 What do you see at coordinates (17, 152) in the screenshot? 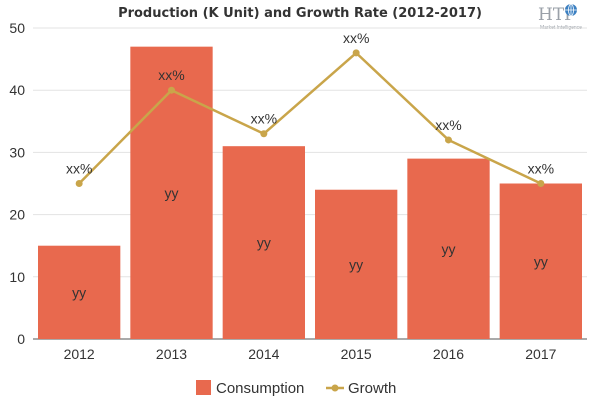
I see `y-tick-label: 30` at bounding box center [17, 152].